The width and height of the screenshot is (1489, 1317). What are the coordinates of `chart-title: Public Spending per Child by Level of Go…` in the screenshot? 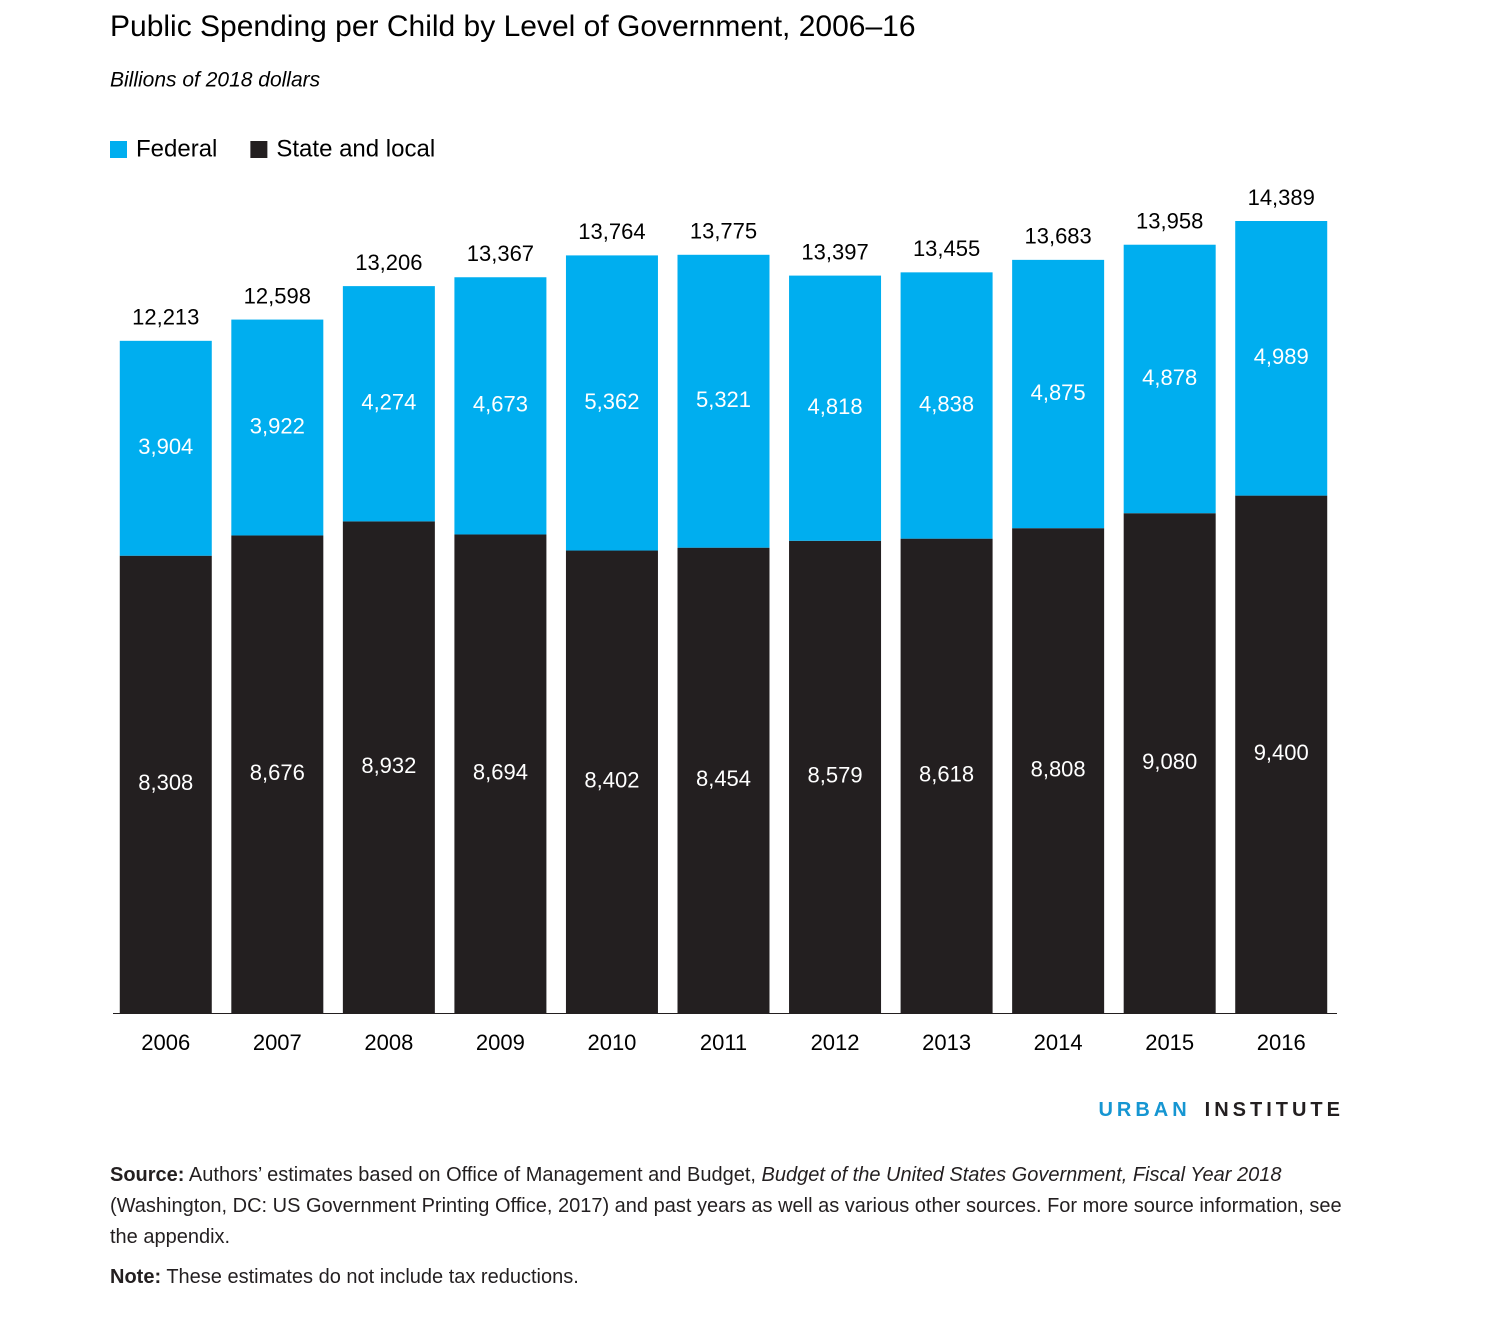 It's located at (513, 26).